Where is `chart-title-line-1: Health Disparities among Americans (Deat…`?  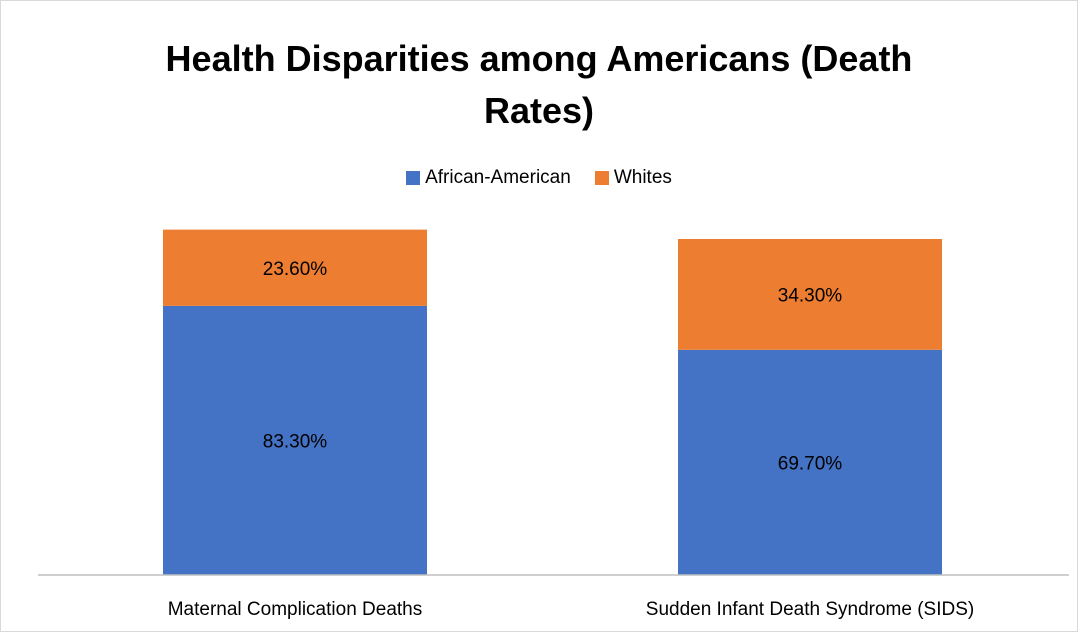
chart-title-line-1: Health Disparities among Americans (Deat… is located at coordinates (539, 58).